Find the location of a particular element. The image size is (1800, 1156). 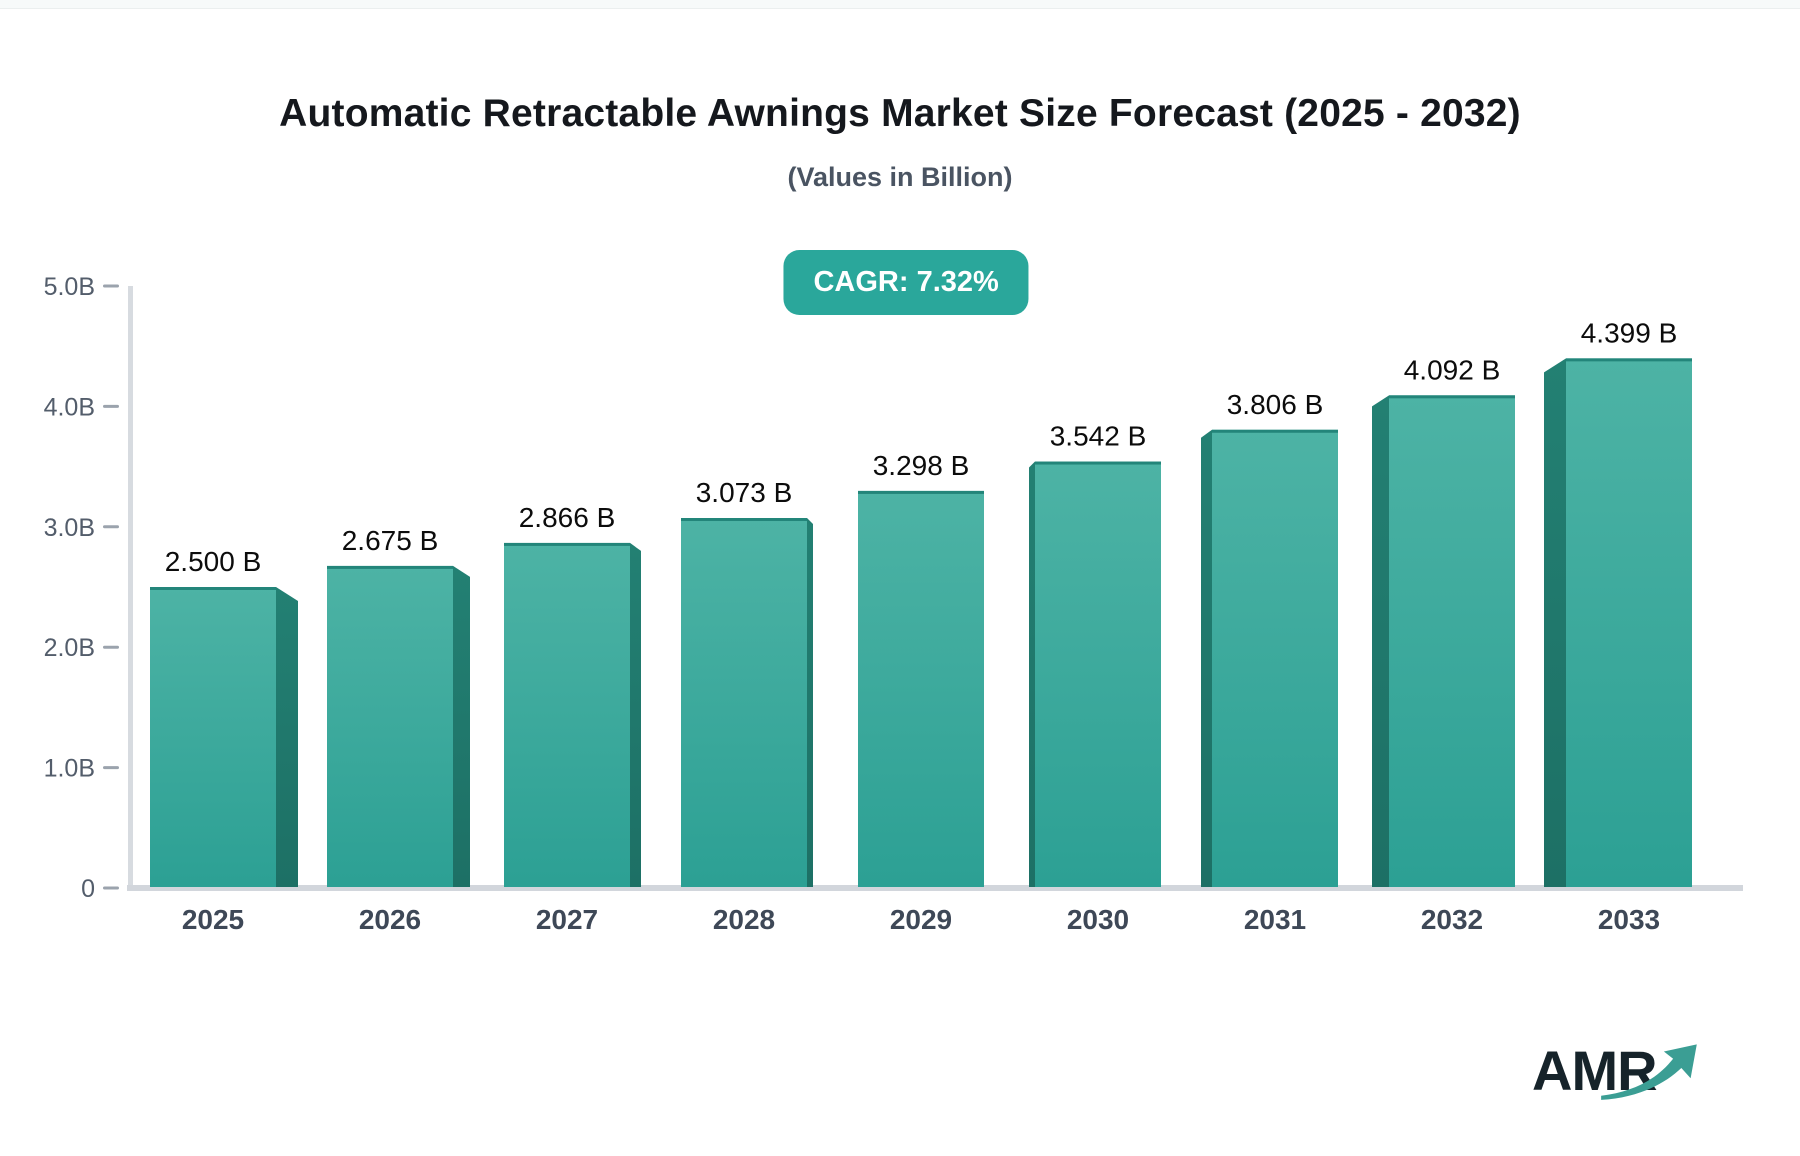

x-axis-label-2027: 2027 is located at coordinates (567, 919).